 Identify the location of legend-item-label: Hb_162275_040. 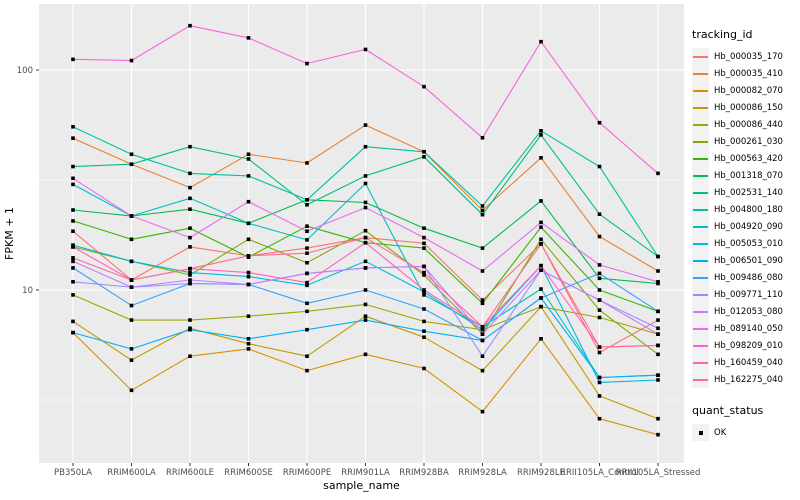
(748, 379).